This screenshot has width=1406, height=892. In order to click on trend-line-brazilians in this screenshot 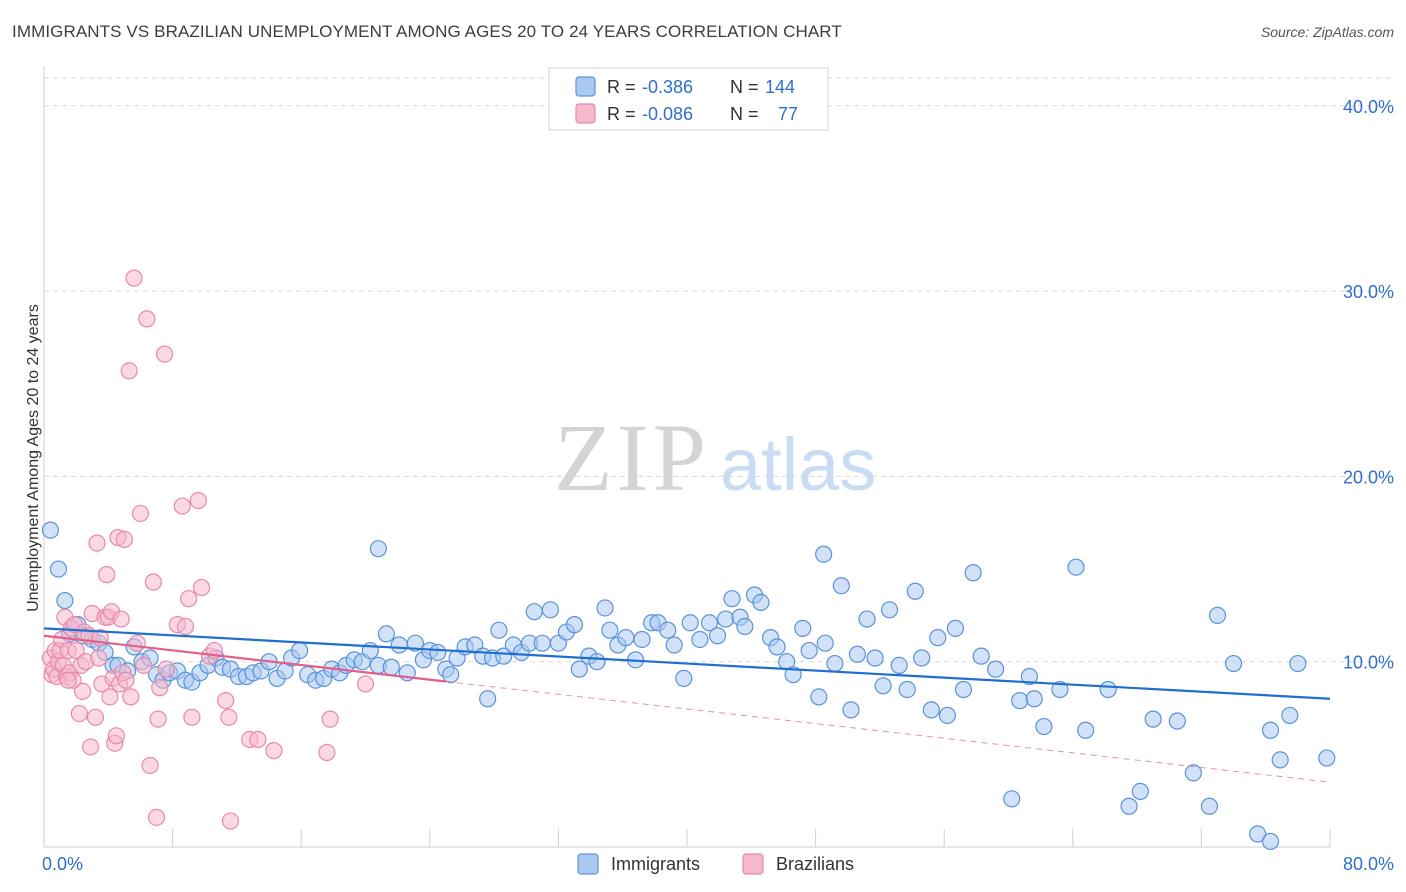, I will do `click(244, 658)`.